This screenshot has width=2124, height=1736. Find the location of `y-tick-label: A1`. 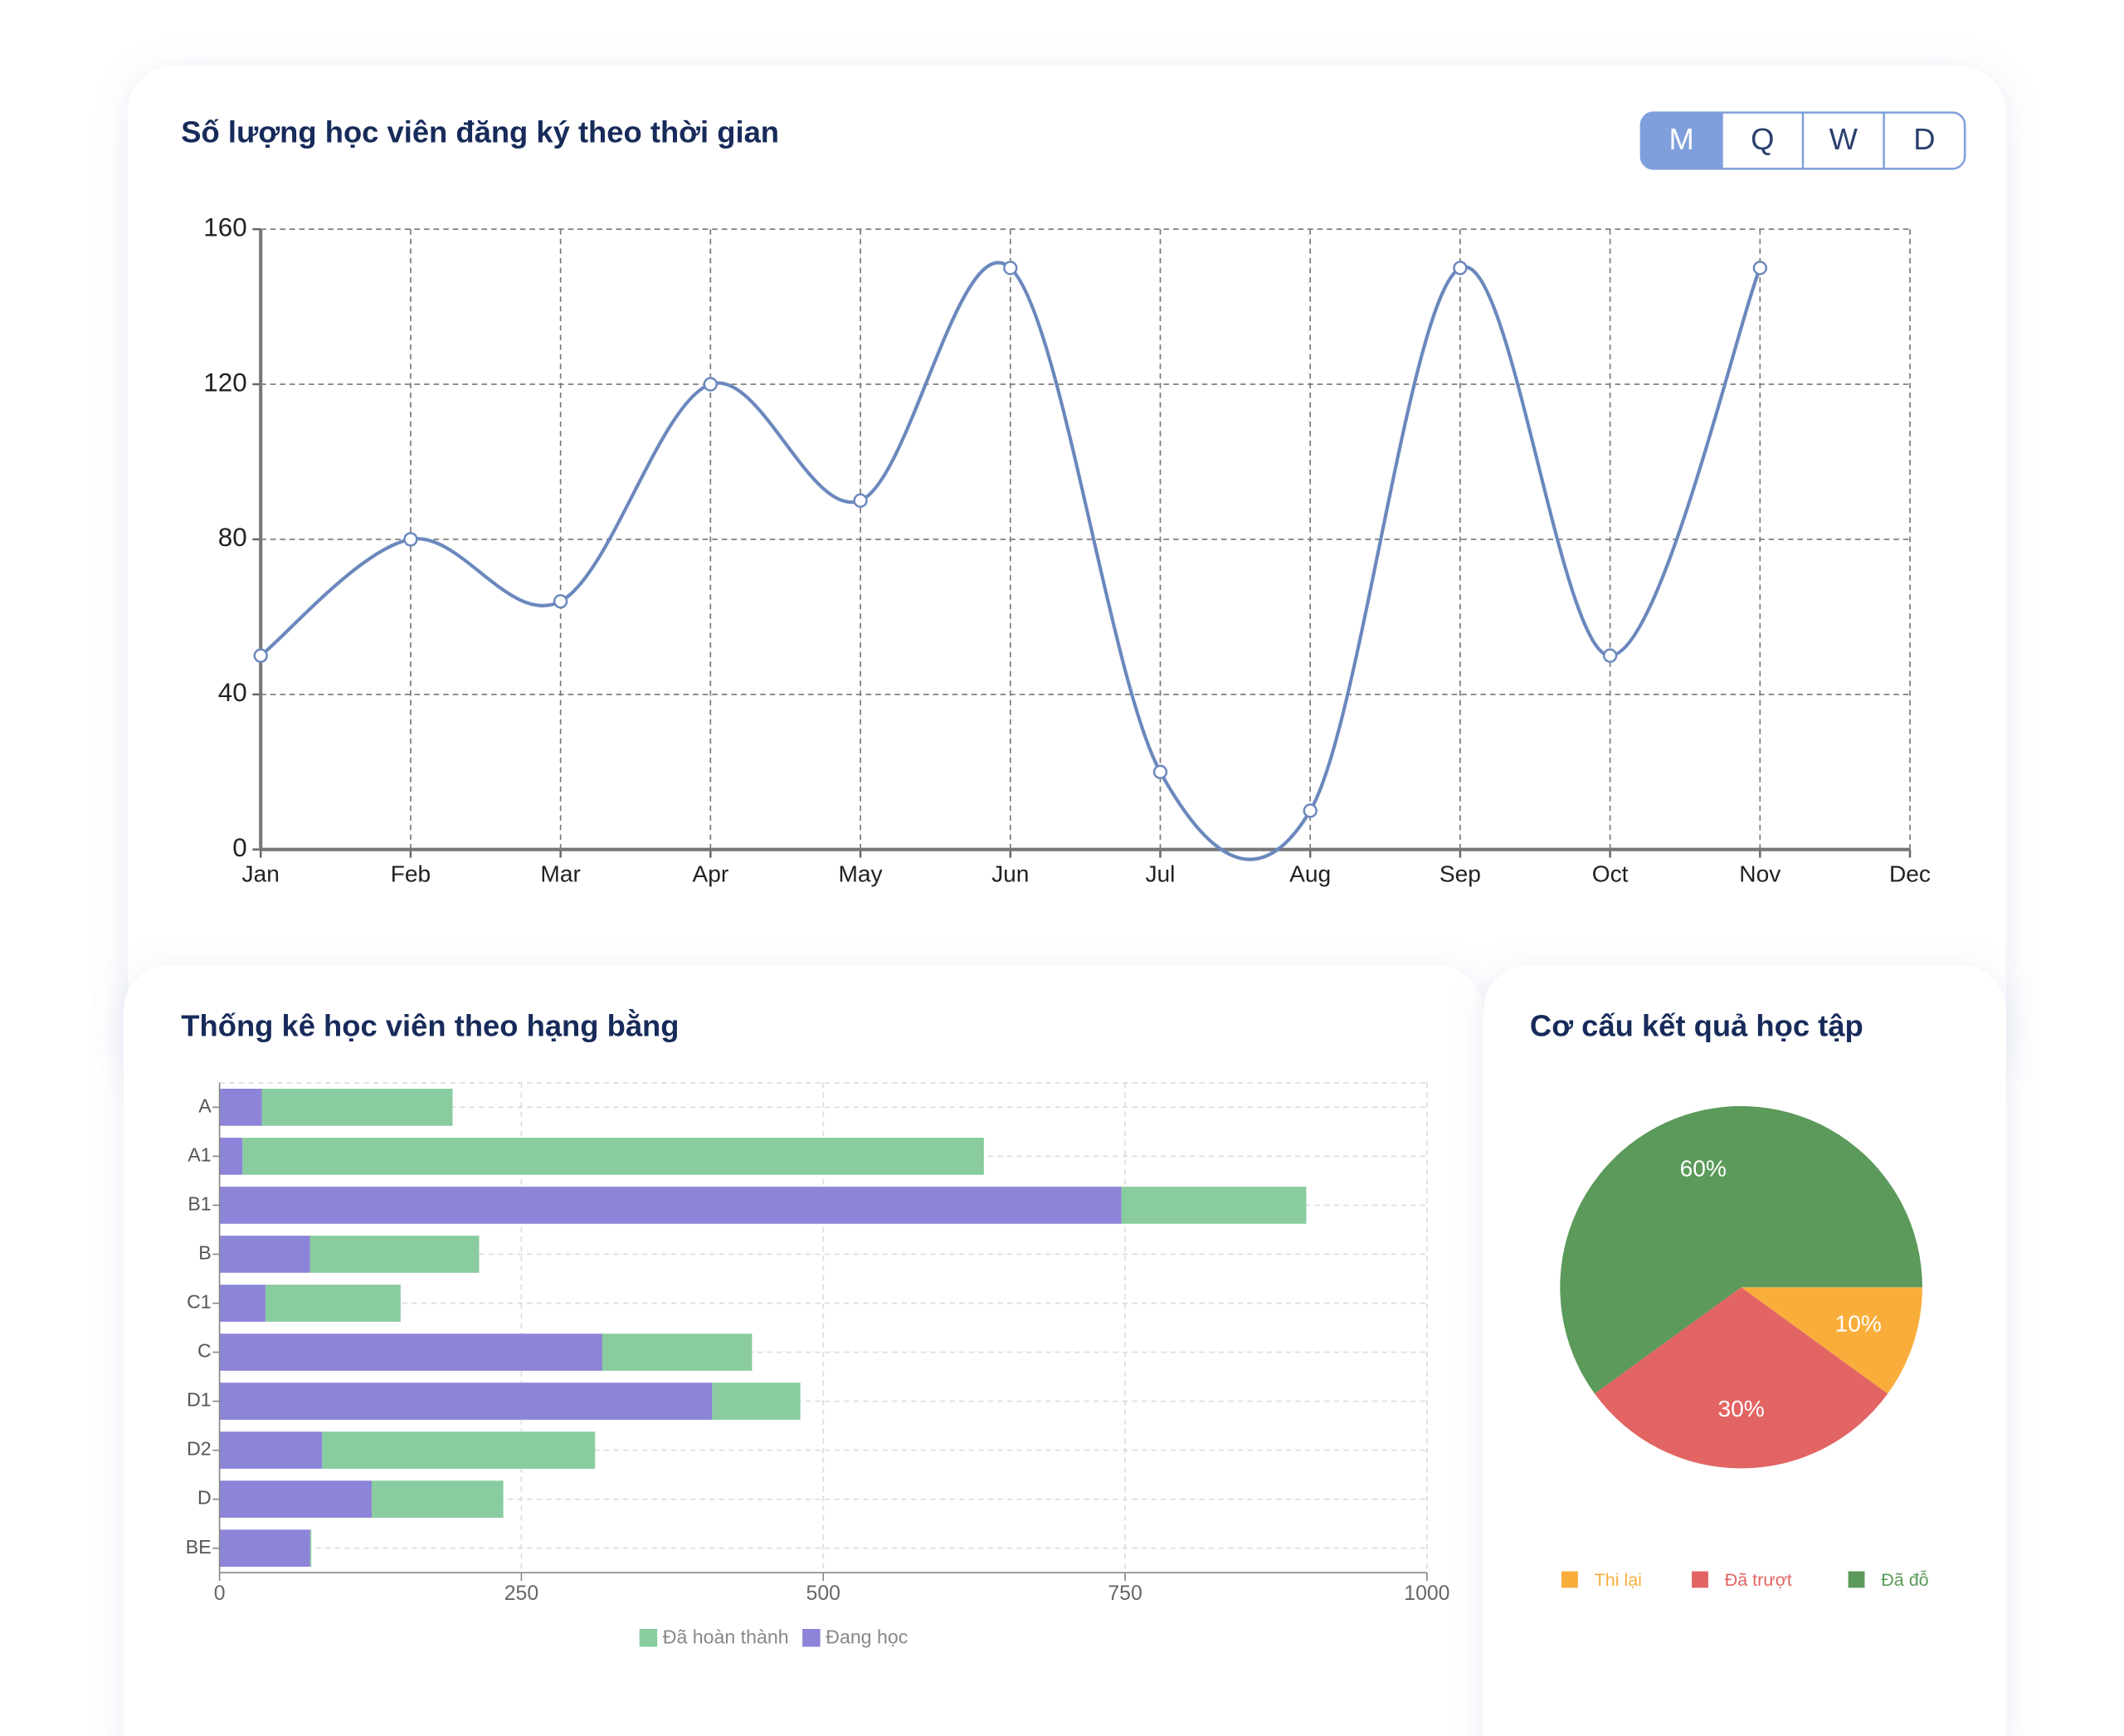

y-tick-label: A1 is located at coordinates (199, 1154).